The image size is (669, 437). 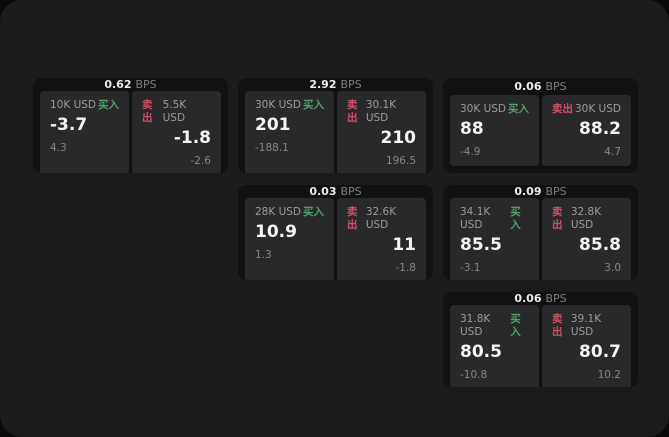 I want to click on buy-quote-panel: 28K USD 买入 10.9 1.3, so click(x=289, y=239).